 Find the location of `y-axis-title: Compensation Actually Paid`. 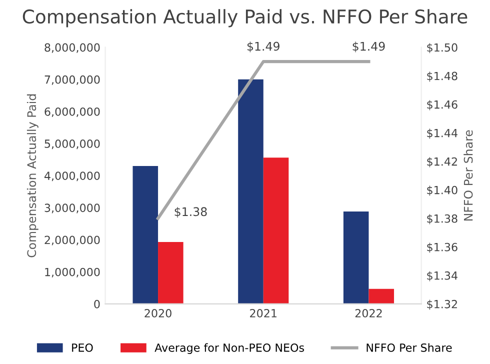

y-axis-title: Compensation Actually Paid is located at coordinates (32, 176).